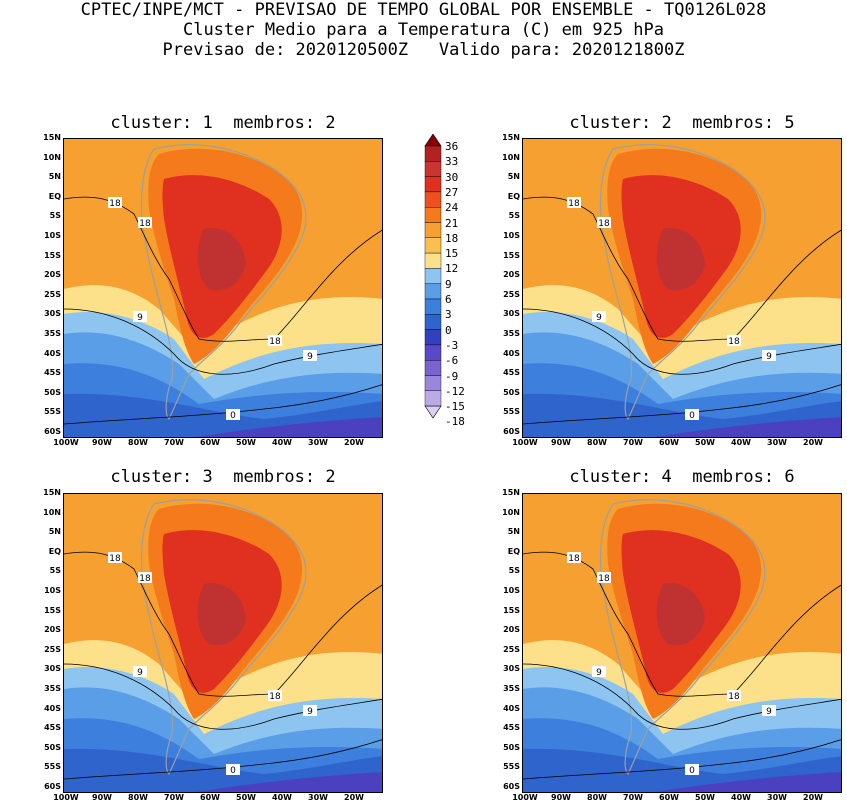 The image size is (847, 803). Describe the element at coordinates (682, 643) in the screenshot. I see `map-svg-4: 18 18 18 9 9 0` at that location.